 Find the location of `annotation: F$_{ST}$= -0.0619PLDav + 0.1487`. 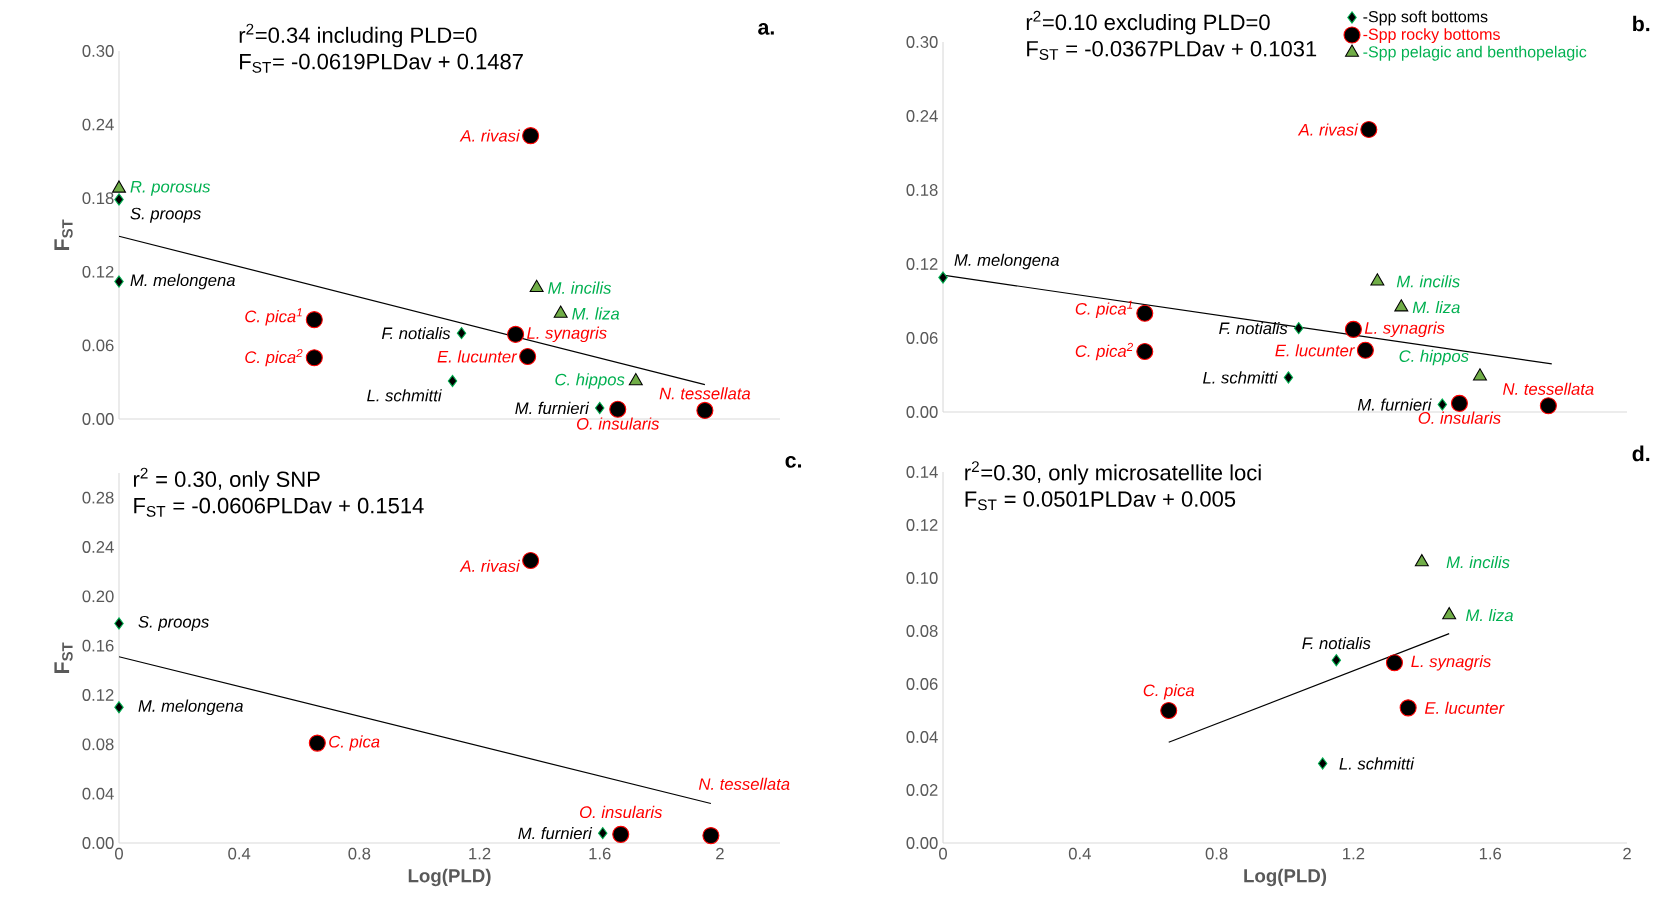

annotation: F$_{ST}$= -0.0619PLDav + 0.1487 is located at coordinates (381, 63).